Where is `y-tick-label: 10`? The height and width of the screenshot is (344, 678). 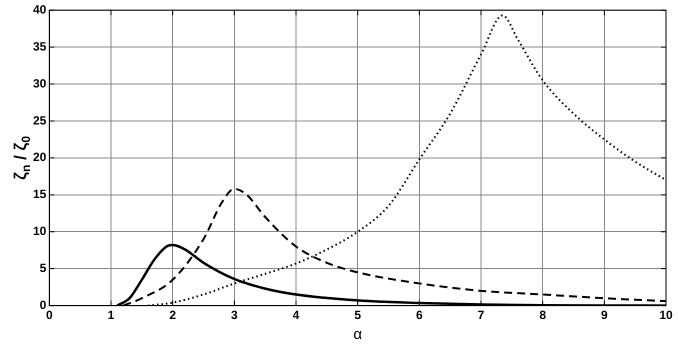
y-tick-label: 10 is located at coordinates (39, 231).